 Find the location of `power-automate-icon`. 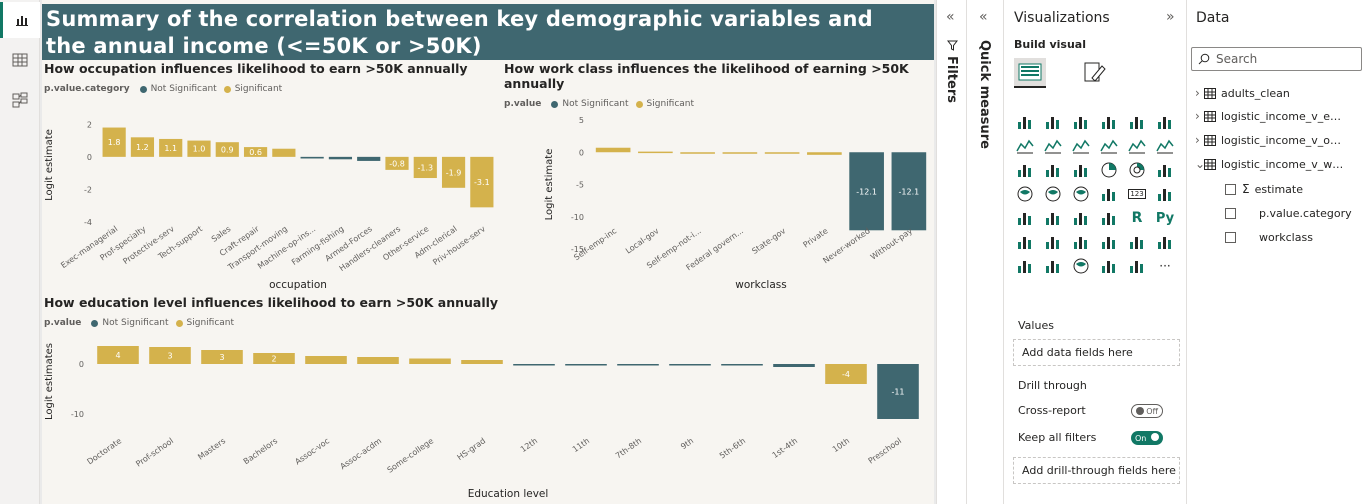

power-automate-icon is located at coordinates (1053, 266).